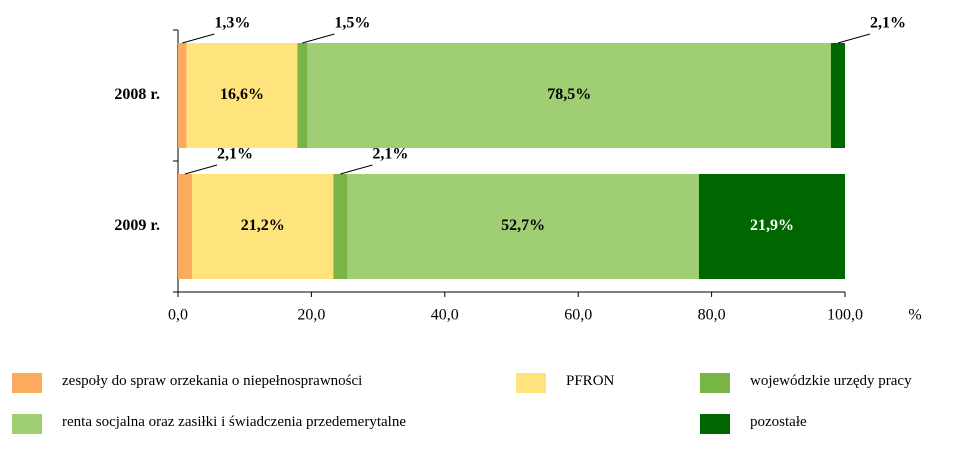 This screenshot has height=452, width=977. I want to click on data-label: 21,2%, so click(263, 225).